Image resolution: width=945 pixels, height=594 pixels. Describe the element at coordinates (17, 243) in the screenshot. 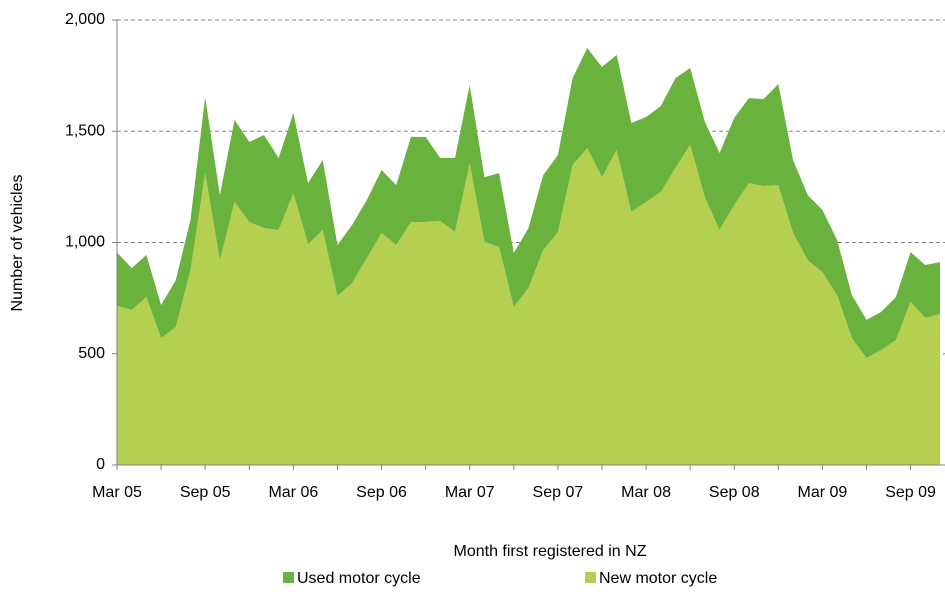

I see `y-axis-label: Number of vehicles` at that location.